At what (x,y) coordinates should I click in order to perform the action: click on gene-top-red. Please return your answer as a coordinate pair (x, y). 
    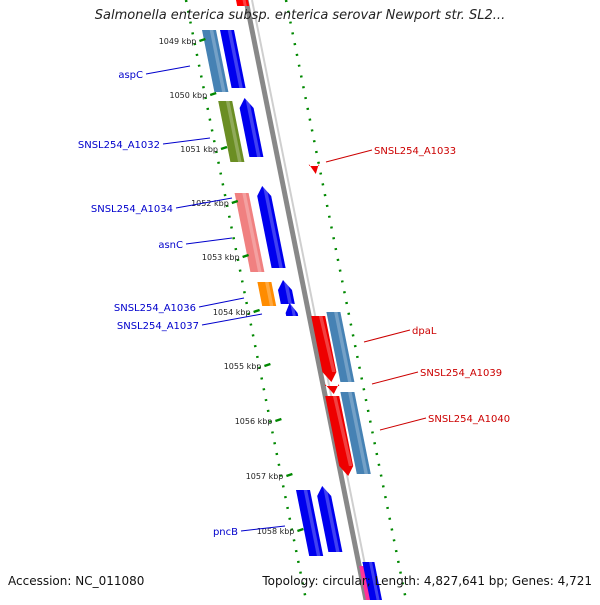
    Looking at the image, I should click on (243, 3).